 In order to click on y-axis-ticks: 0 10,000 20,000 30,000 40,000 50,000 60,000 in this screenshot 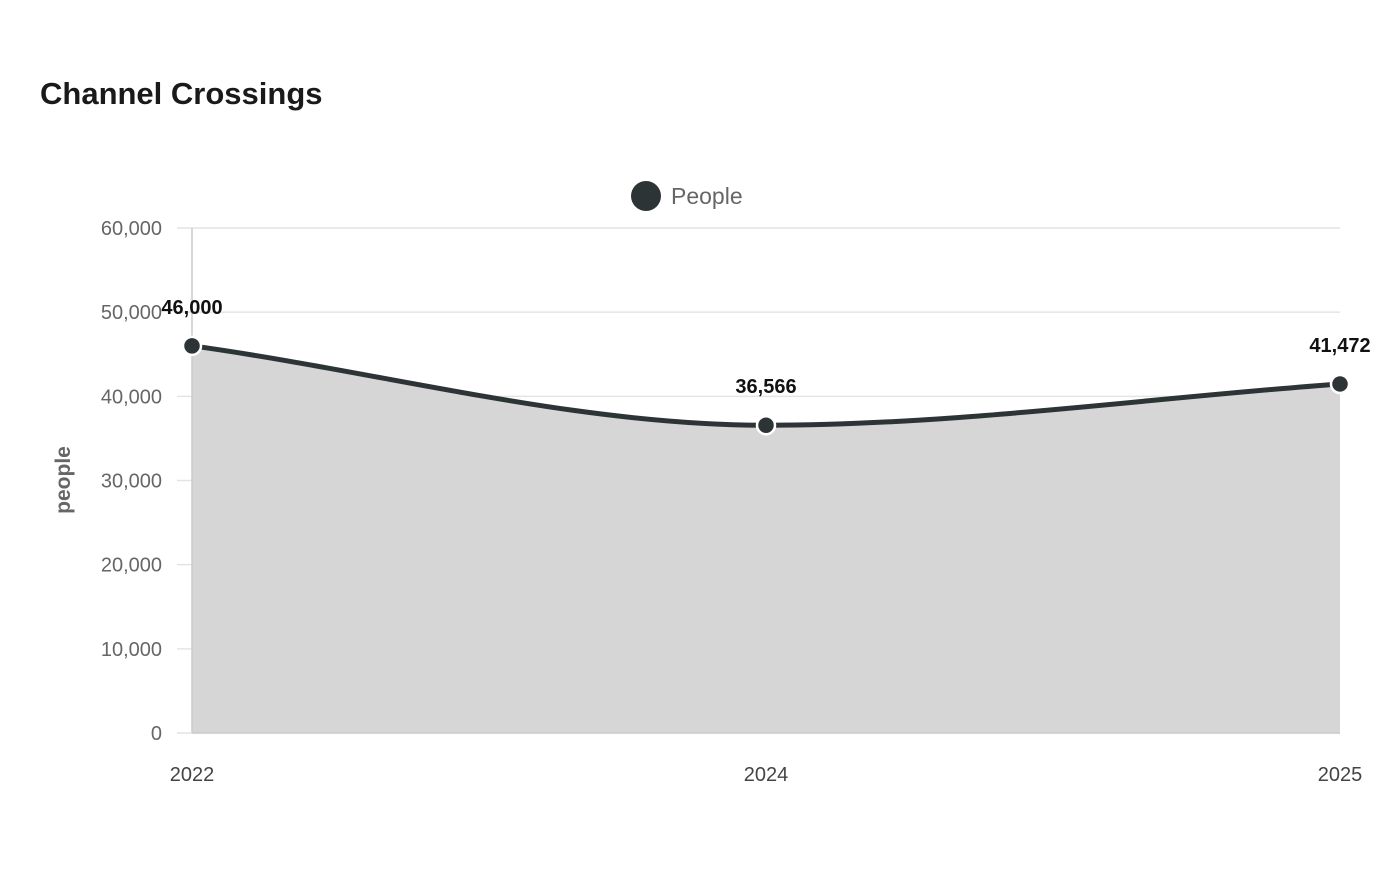, I will do `click(131, 481)`.